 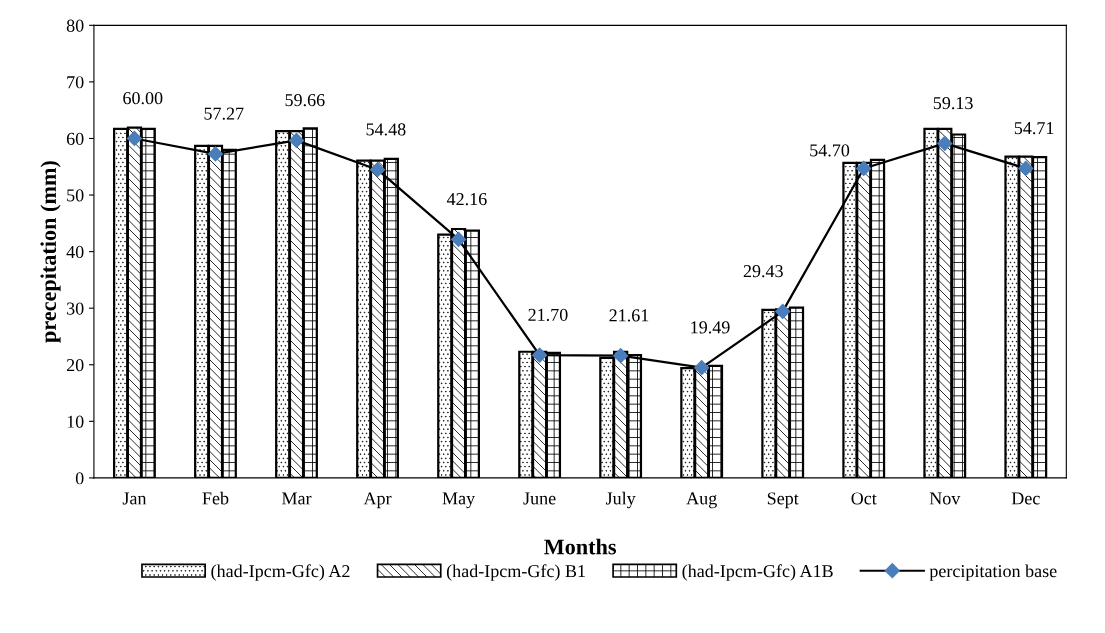 I want to click on y-tick-label: 10, so click(x=75, y=421).